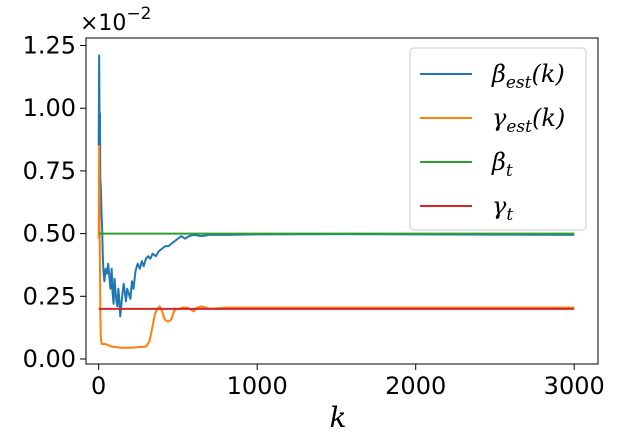 This screenshot has height=443, width=618. What do you see at coordinates (98, 386) in the screenshot?
I see `x-tick-label: 0` at bounding box center [98, 386].